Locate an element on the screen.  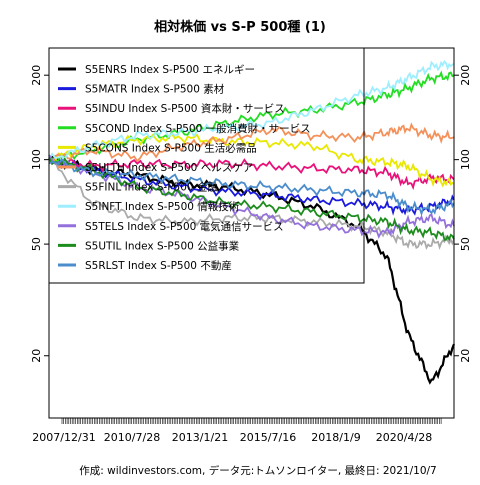
x-tick-label: 2010/7/28 is located at coordinates (132, 437).